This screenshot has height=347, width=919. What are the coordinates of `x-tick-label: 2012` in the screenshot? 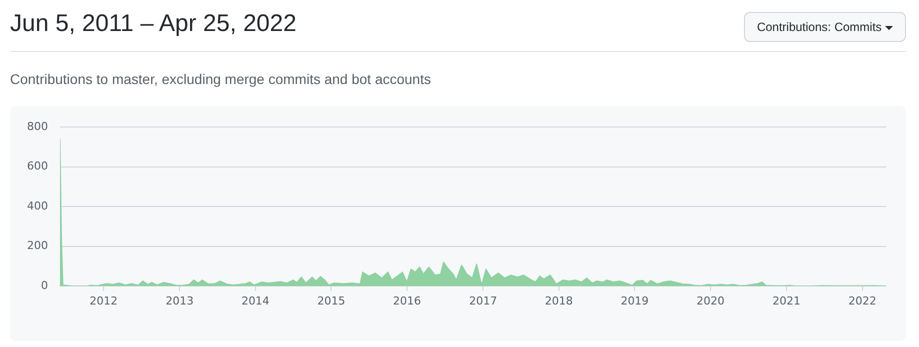 It's located at (104, 301).